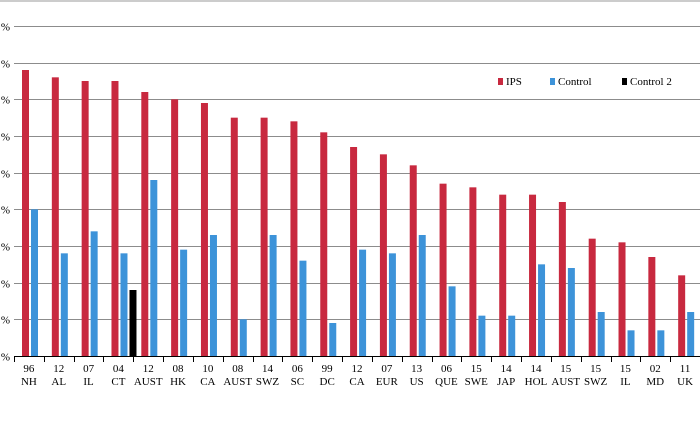 Image resolution: width=700 pixels, height=441 pixels. Describe the element at coordinates (417, 369) in the screenshot. I see `x-tick-label-year: 13` at that location.